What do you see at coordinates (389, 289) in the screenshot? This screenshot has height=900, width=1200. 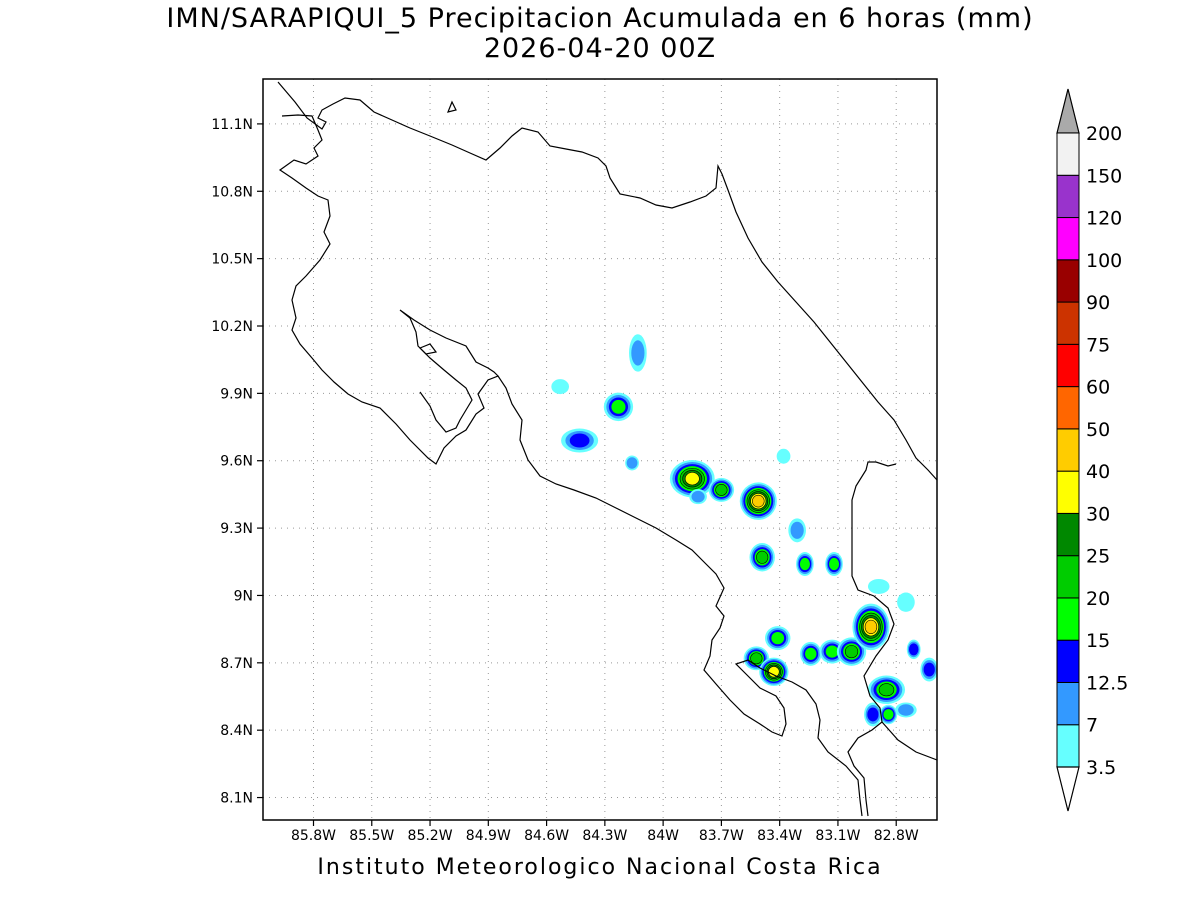 I see `pacific-coast` at bounding box center [389, 289].